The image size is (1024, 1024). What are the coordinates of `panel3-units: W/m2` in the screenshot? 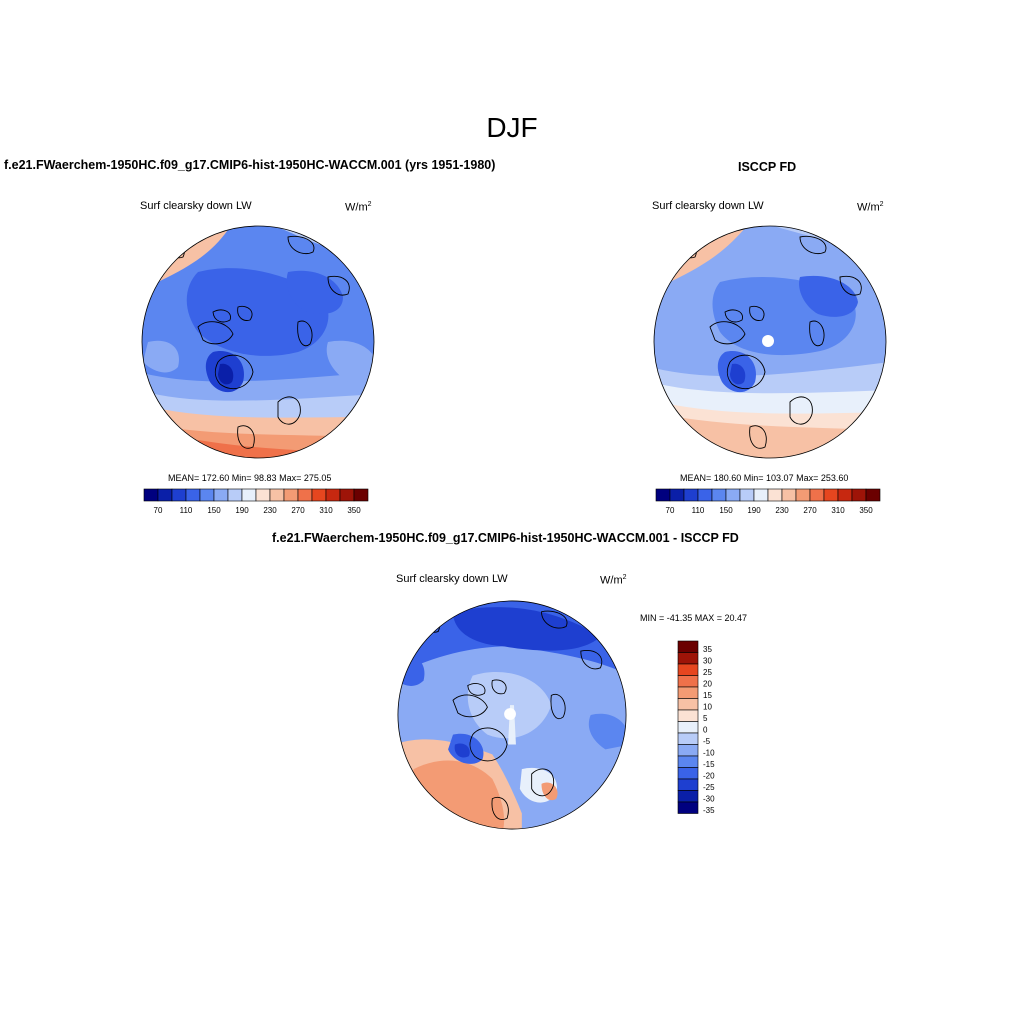 It's located at (613, 580).